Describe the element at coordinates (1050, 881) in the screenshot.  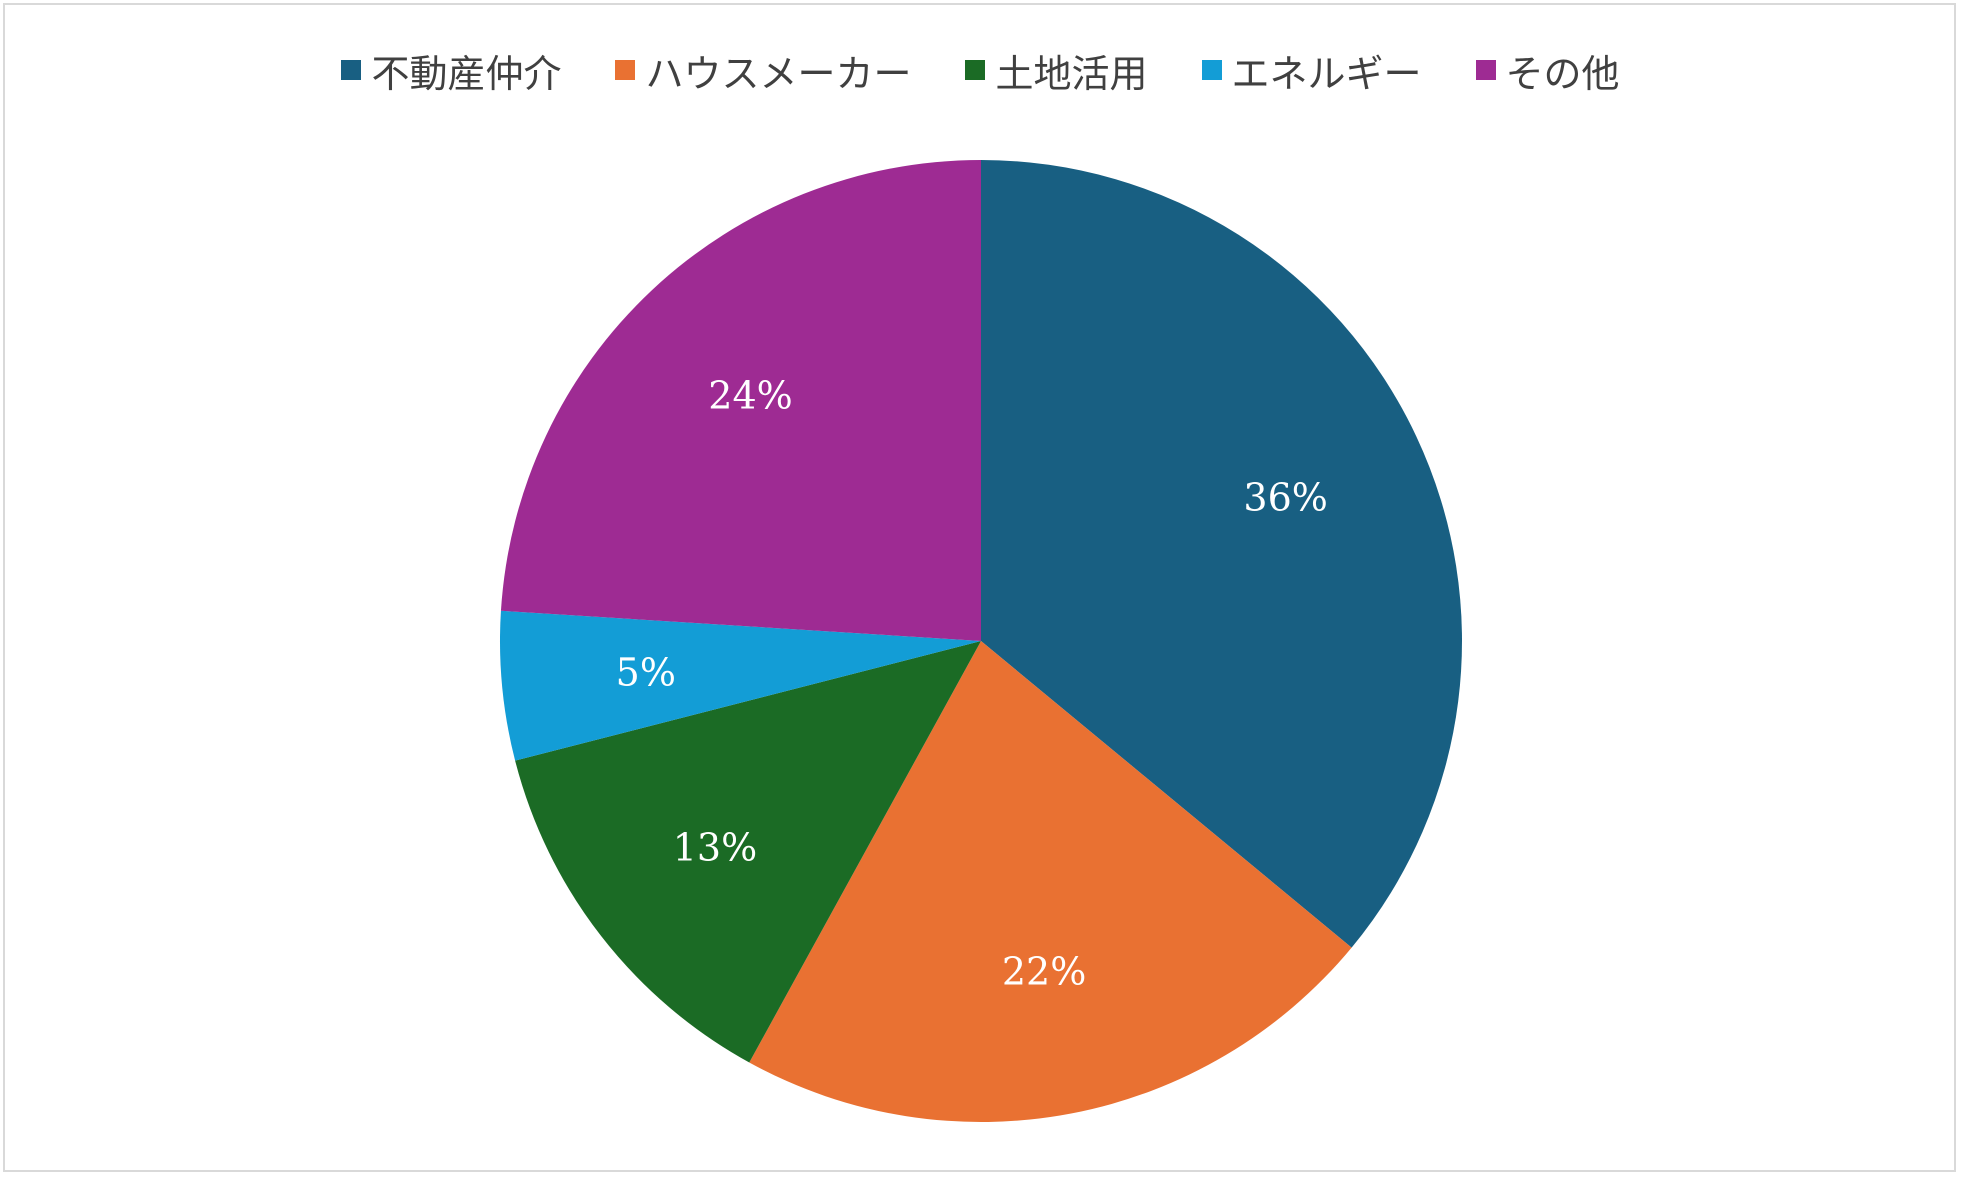
I see `slice-house-maker` at that location.